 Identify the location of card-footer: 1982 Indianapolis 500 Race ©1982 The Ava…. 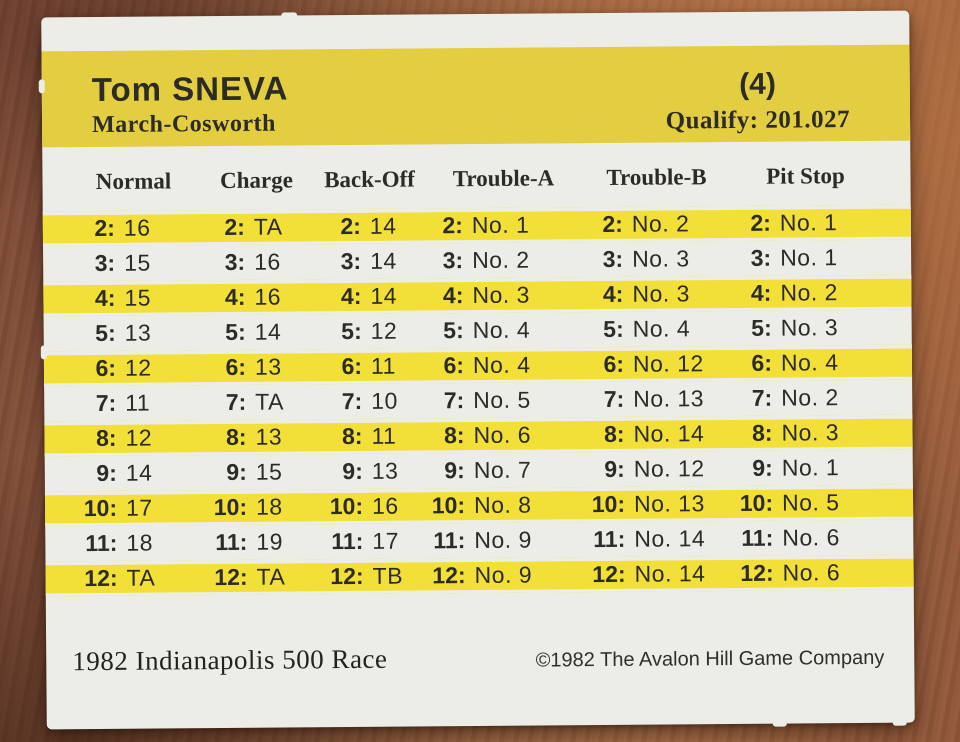
(480, 659).